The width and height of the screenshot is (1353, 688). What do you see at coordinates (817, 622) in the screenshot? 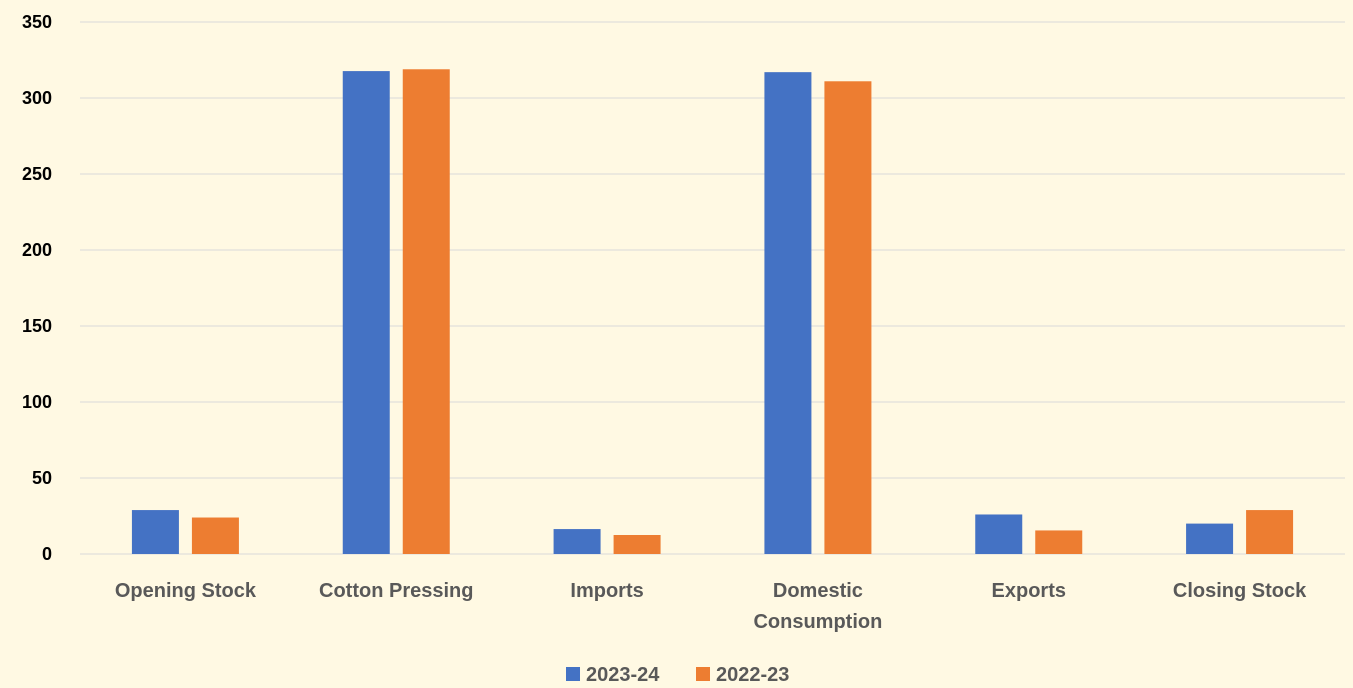
I see `x-tick-label: Consumption` at bounding box center [817, 622].